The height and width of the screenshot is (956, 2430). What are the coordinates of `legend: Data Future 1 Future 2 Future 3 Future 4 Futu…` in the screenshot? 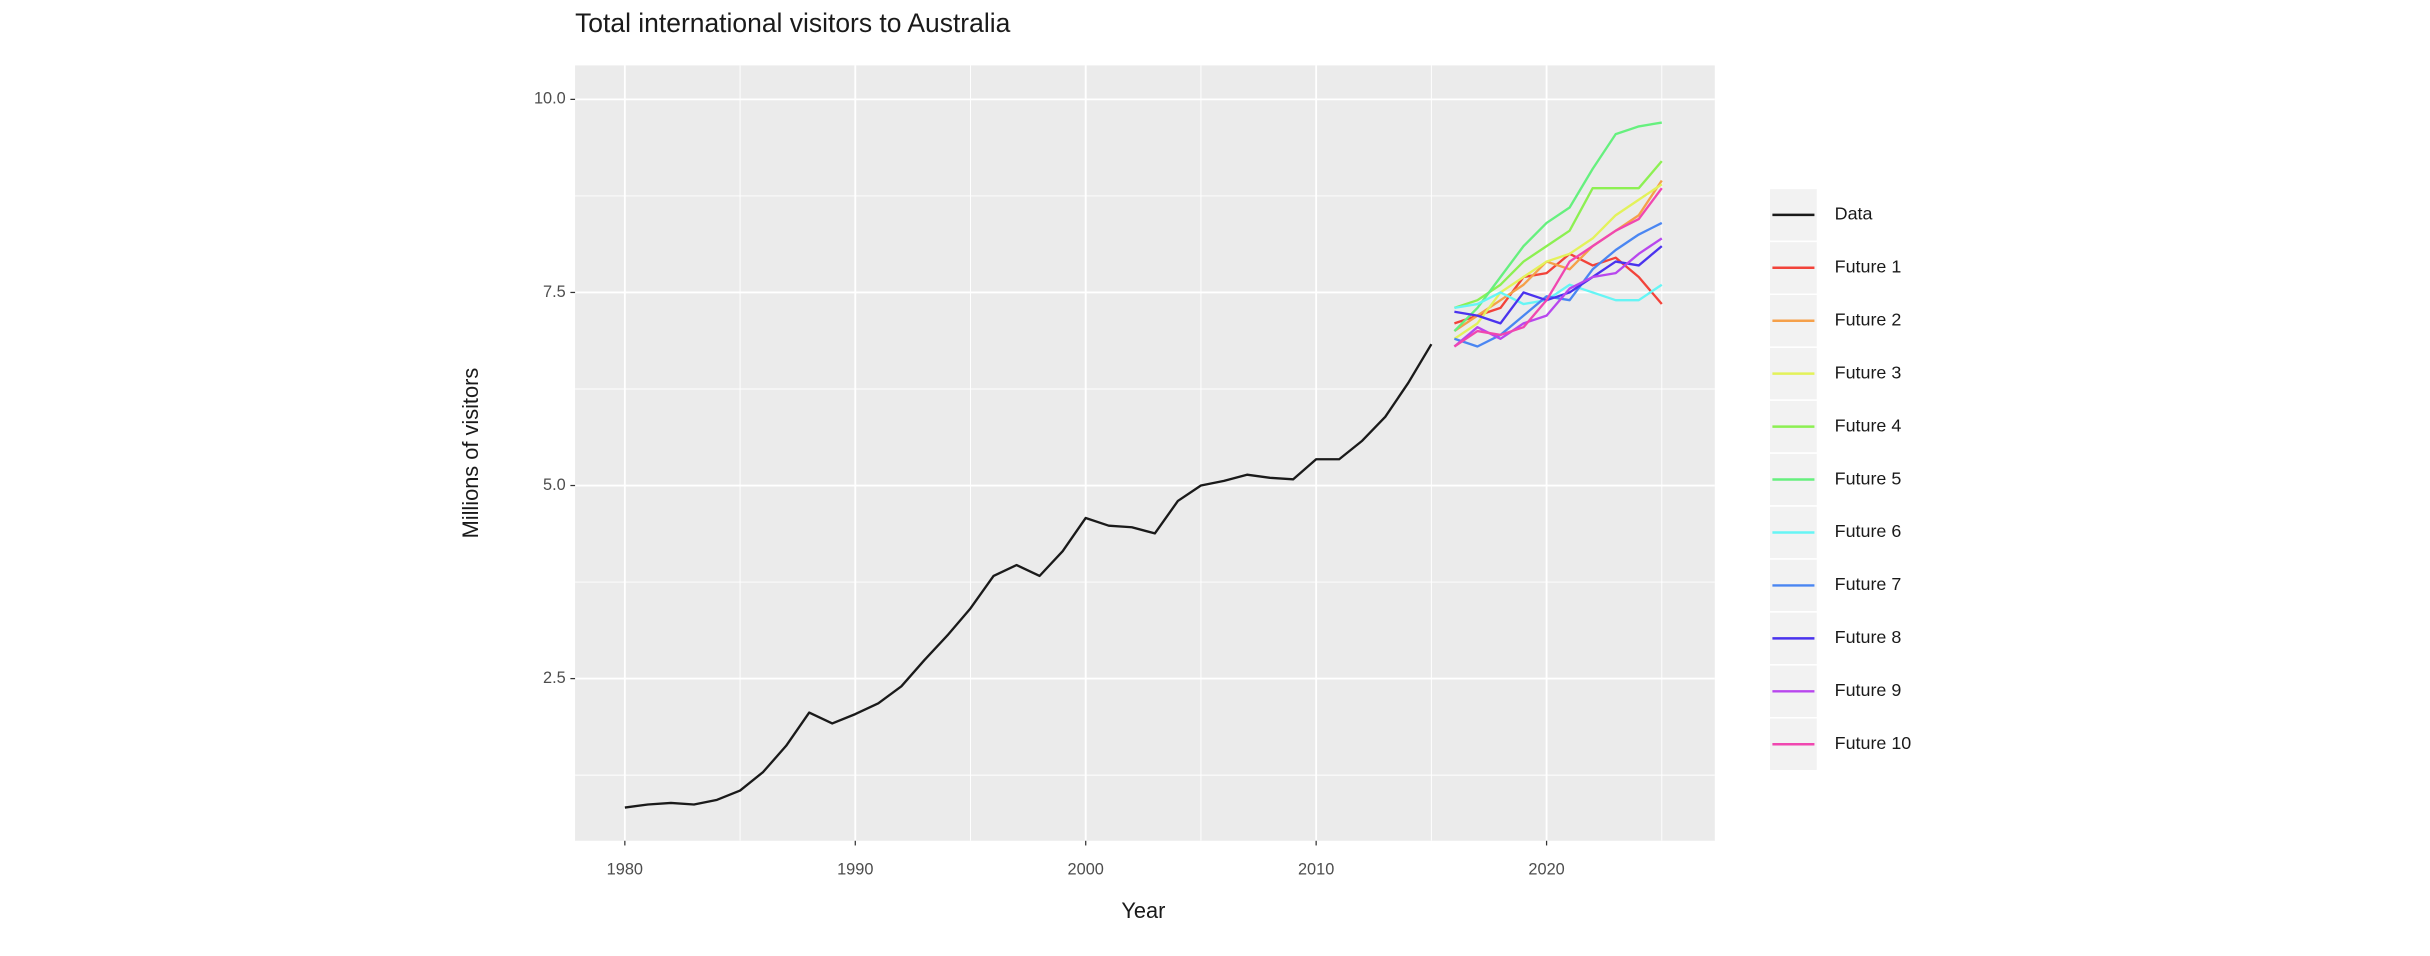 It's located at (1840, 479).